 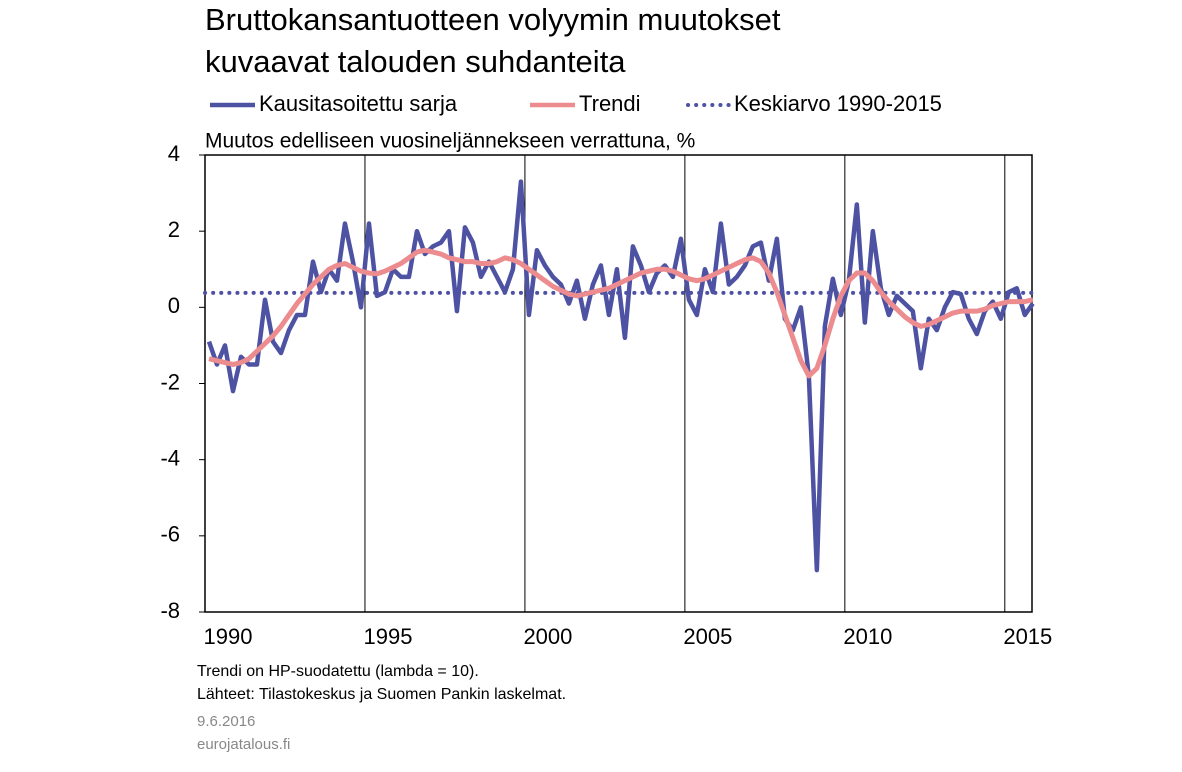 I want to click on legend-label: Keskiarvo 1990-2015, so click(x=838, y=103).